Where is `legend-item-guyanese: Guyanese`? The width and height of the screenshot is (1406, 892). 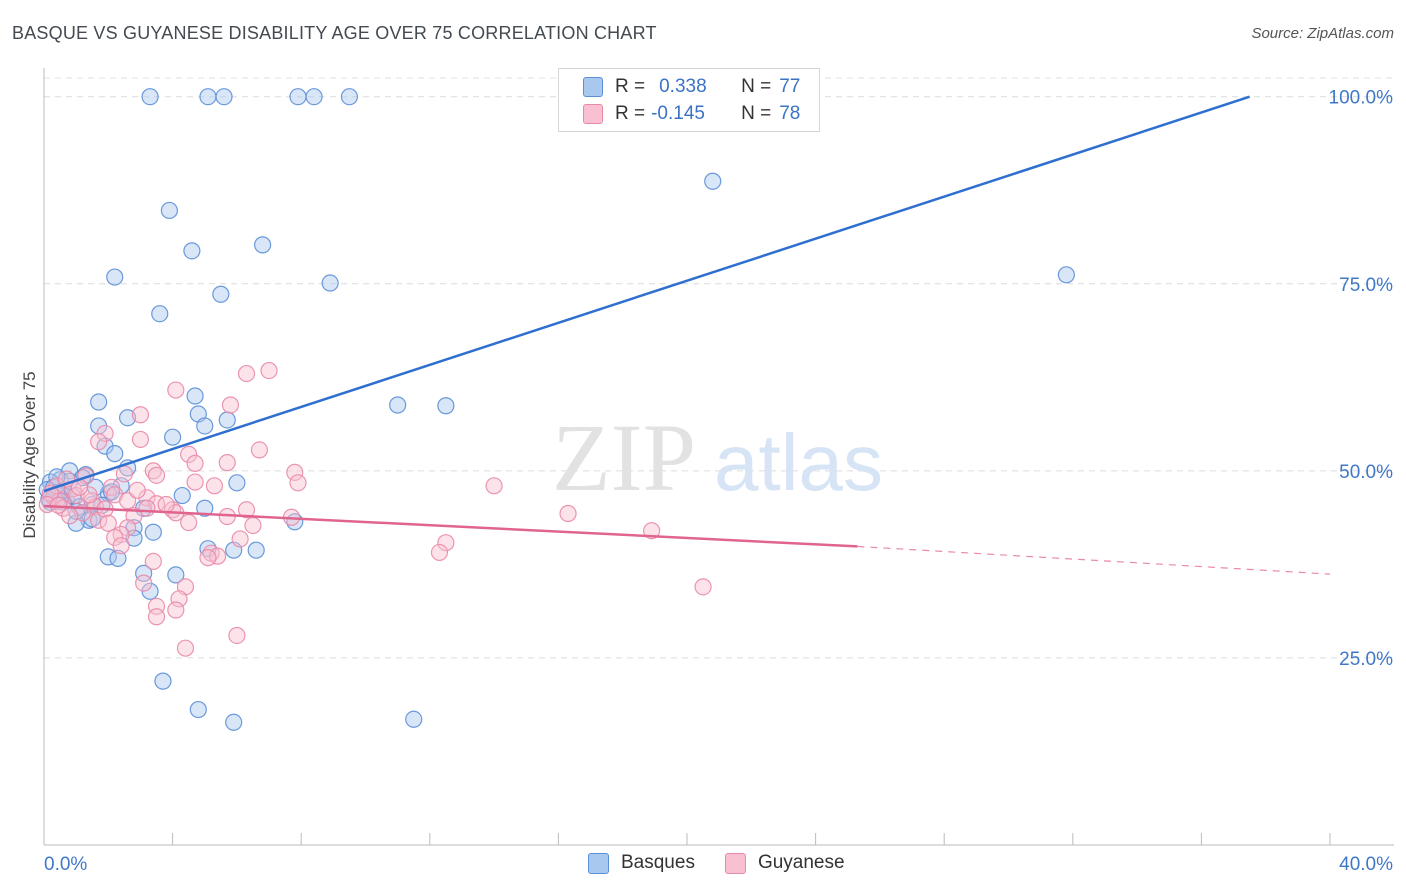
legend-item-guyanese: Guyanese is located at coordinates (784, 863).